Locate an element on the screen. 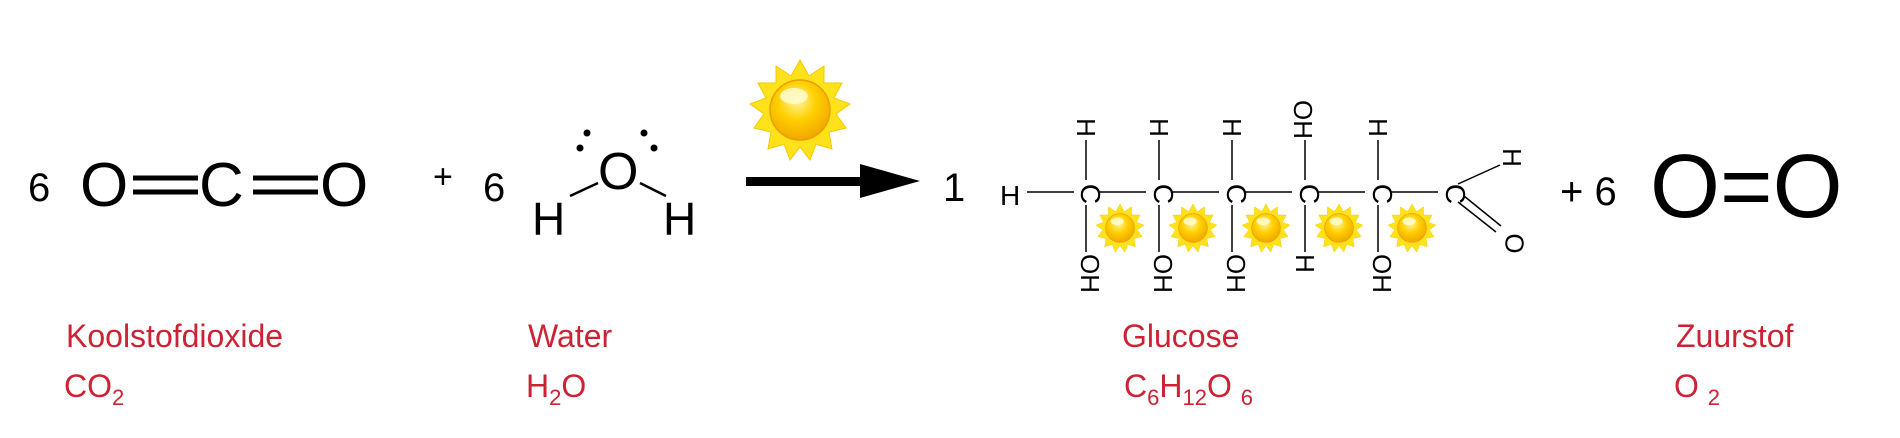 The image size is (1900, 438). glucose-formula-label: C6H12O 6 is located at coordinates (1188, 388).